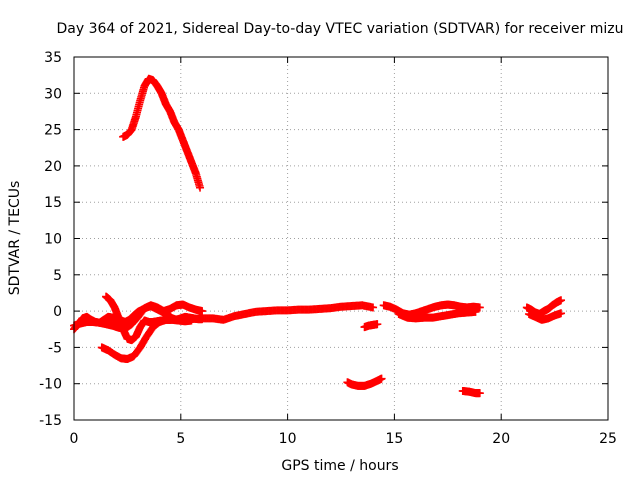 The image size is (640, 480). I want to click on y-tick-label: 15, so click(53, 203).